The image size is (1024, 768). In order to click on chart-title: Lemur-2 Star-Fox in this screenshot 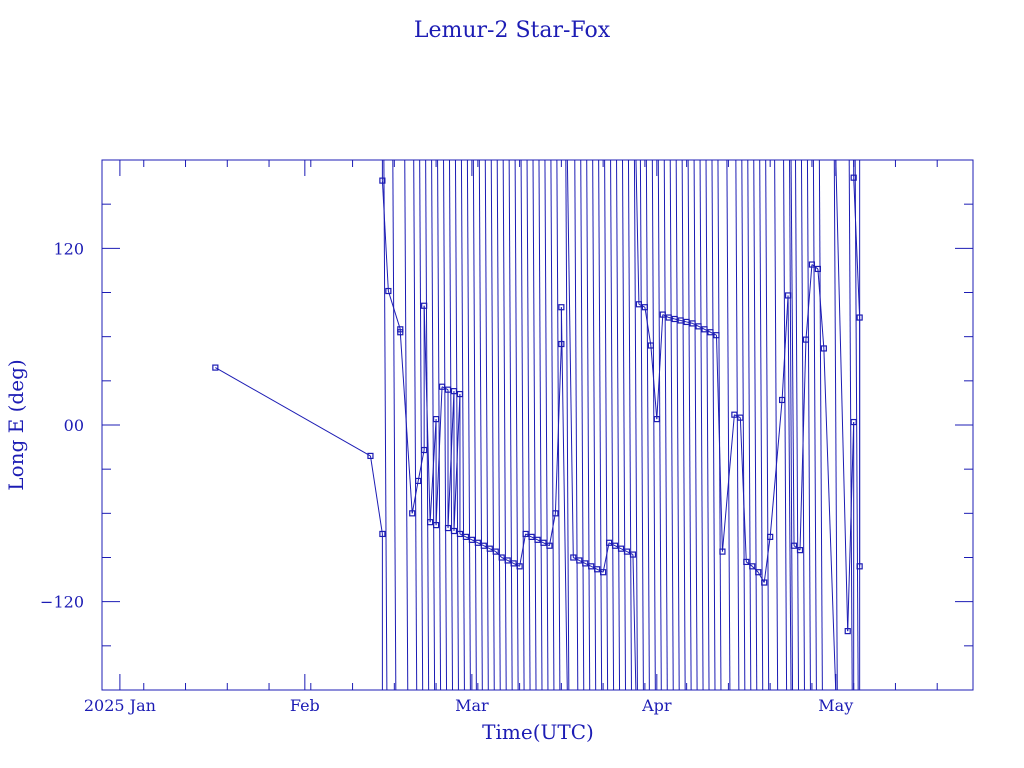, I will do `click(512, 30)`.